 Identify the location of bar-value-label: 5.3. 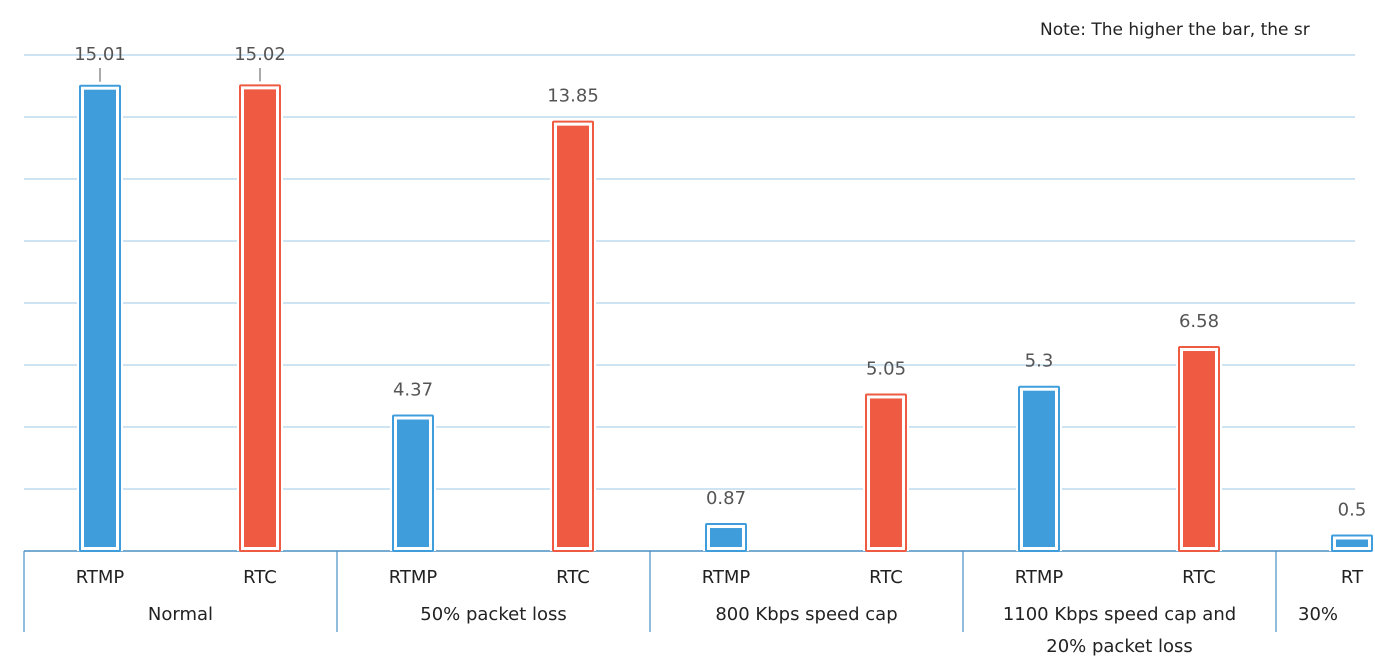
(1039, 361).